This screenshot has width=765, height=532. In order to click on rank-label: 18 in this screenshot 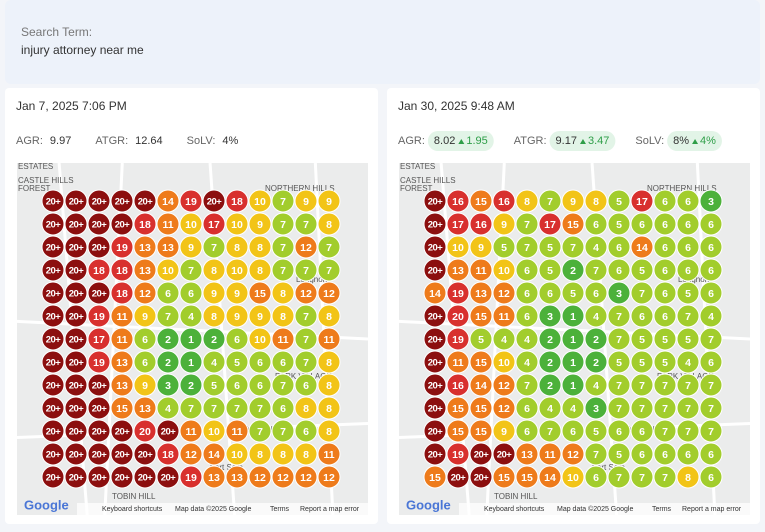, I will do `click(168, 455)`.